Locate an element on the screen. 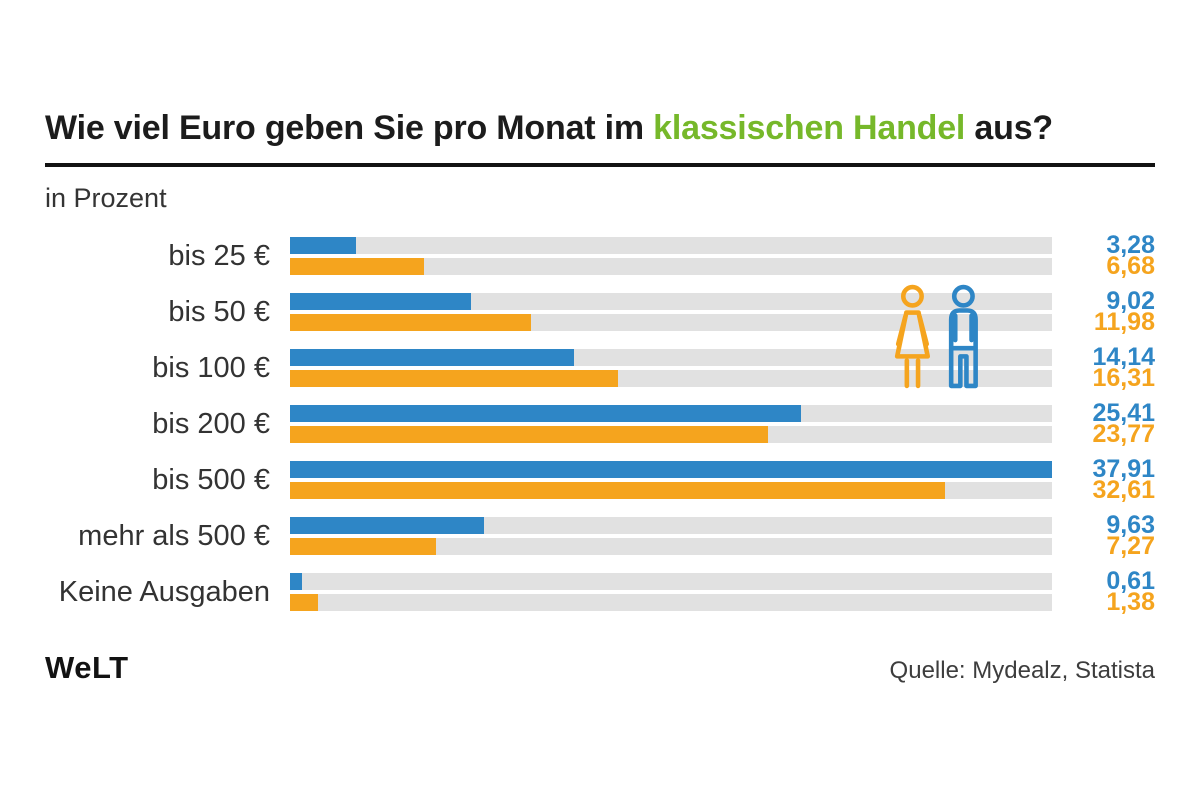 The image size is (1200, 799). title-divider is located at coordinates (600, 165).